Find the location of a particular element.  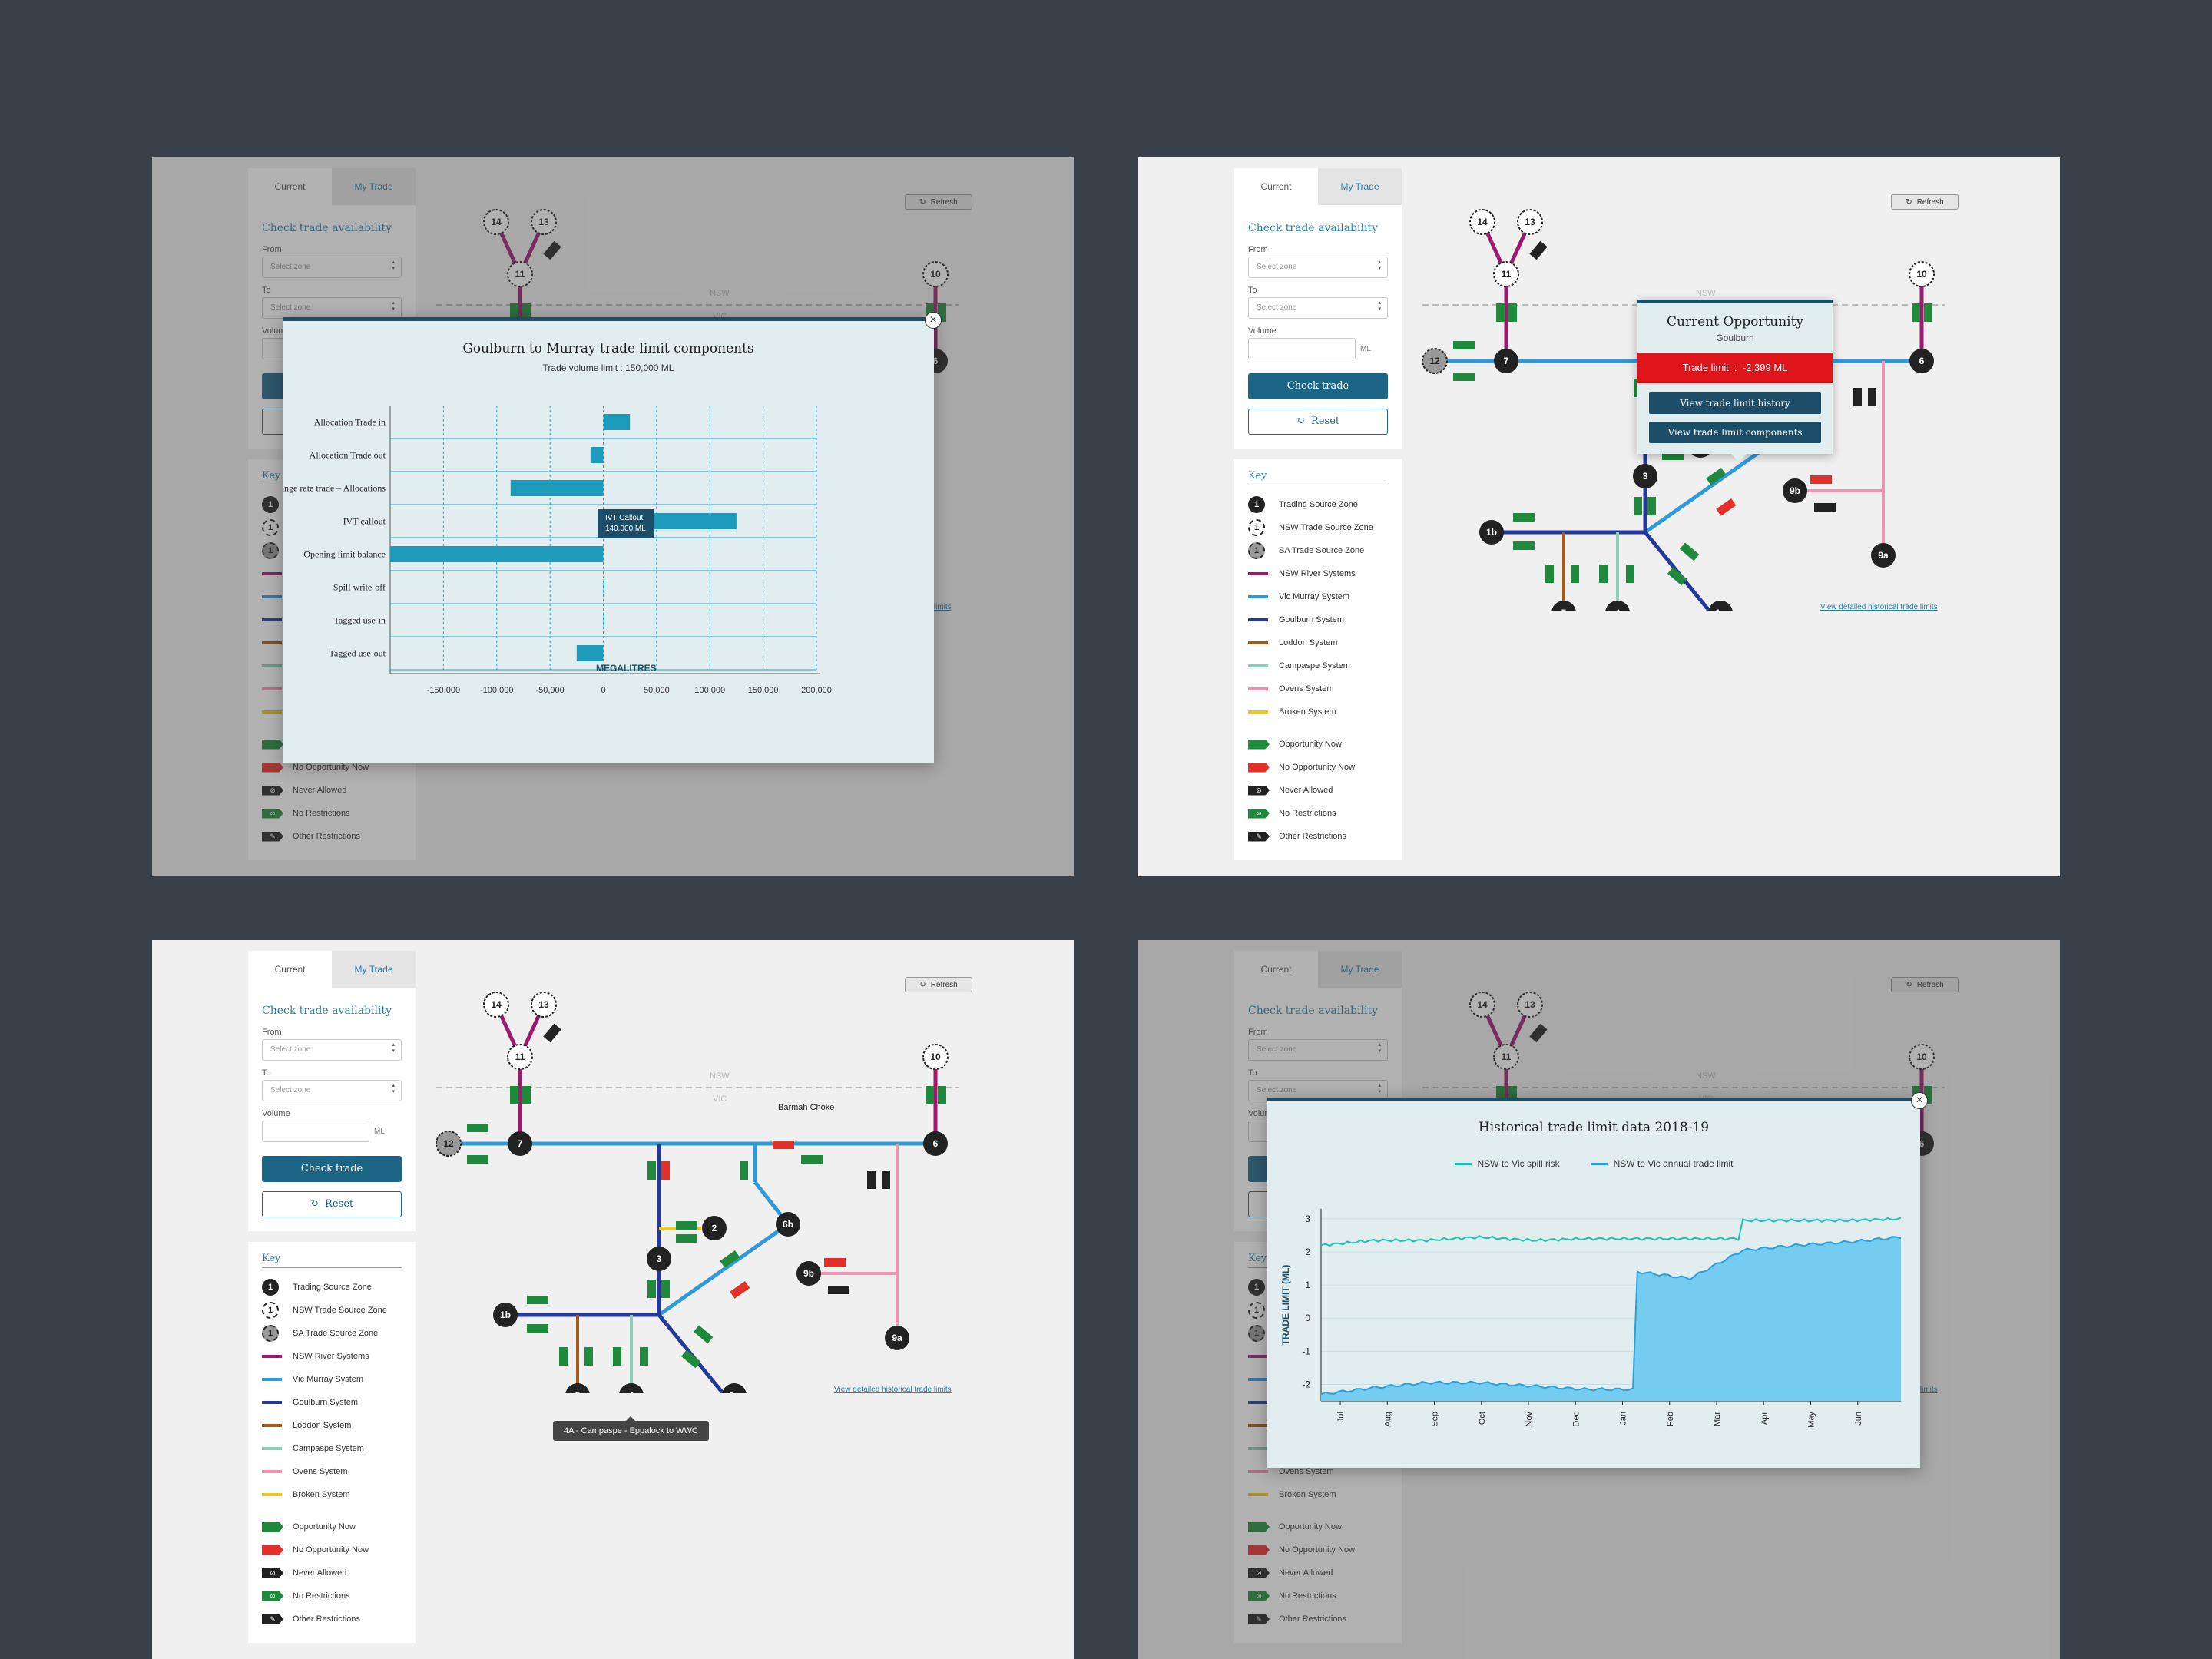

zone-node-9a is located at coordinates (897, 1338).